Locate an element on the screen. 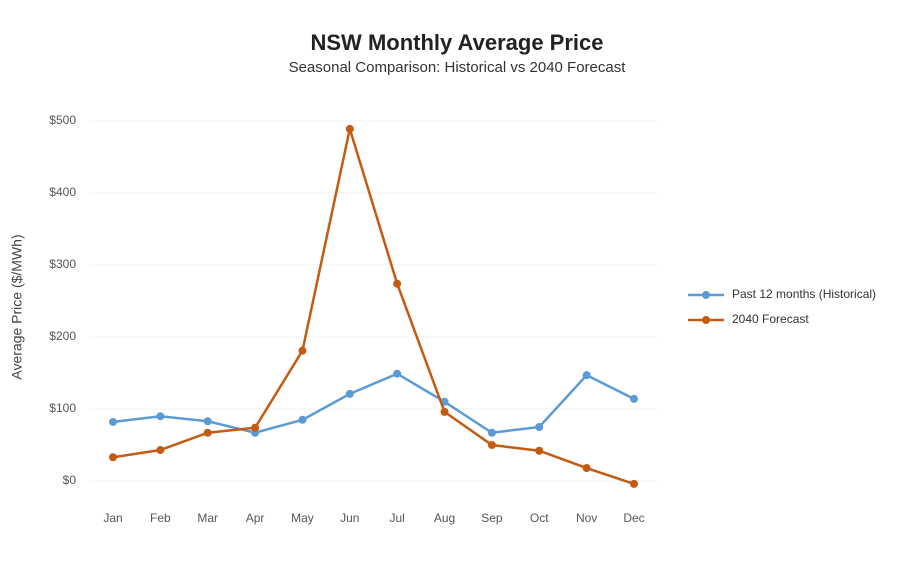 The width and height of the screenshot is (914, 587). x-tick-label: Mar is located at coordinates (207, 518).